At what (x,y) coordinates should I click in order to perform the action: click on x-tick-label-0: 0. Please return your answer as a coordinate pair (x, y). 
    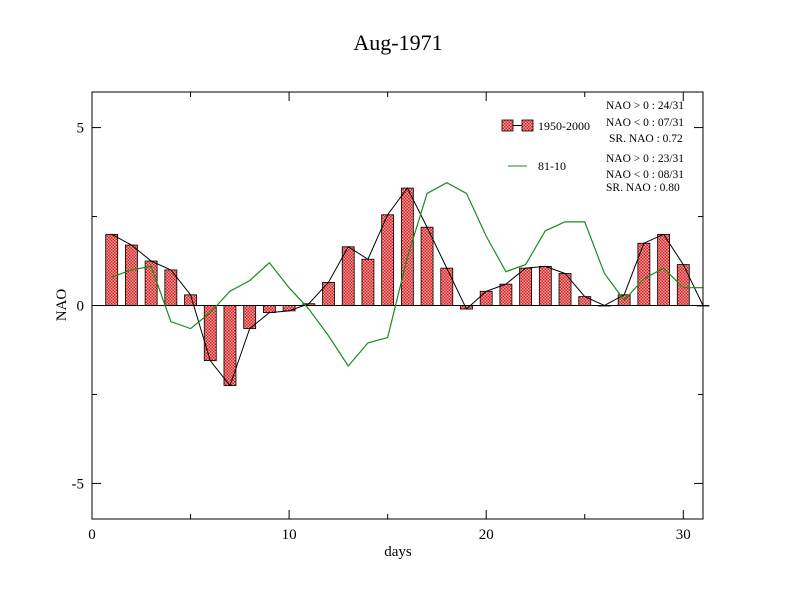
    Looking at the image, I should click on (92, 535).